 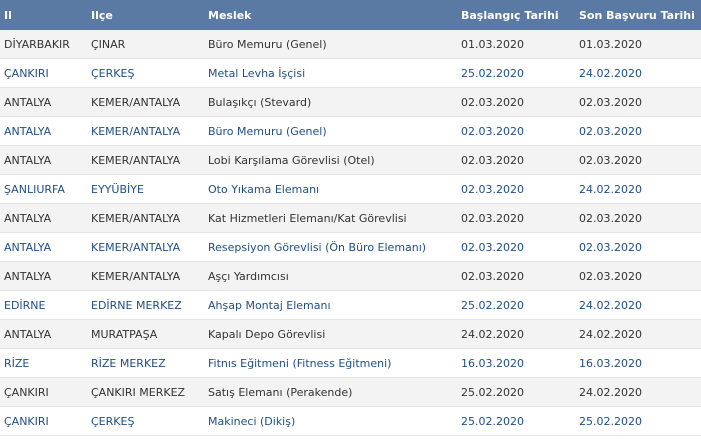 What do you see at coordinates (145, 363) in the screenshot?
I see `cell: RİZE MERKEZ` at bounding box center [145, 363].